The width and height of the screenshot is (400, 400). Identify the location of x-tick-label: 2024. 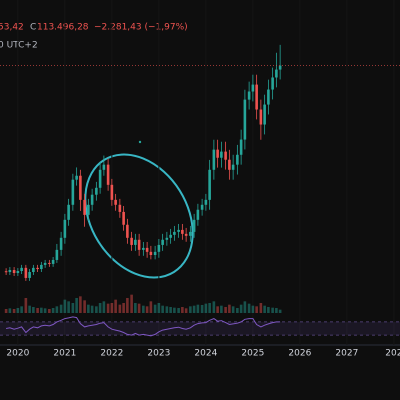
(205, 354).